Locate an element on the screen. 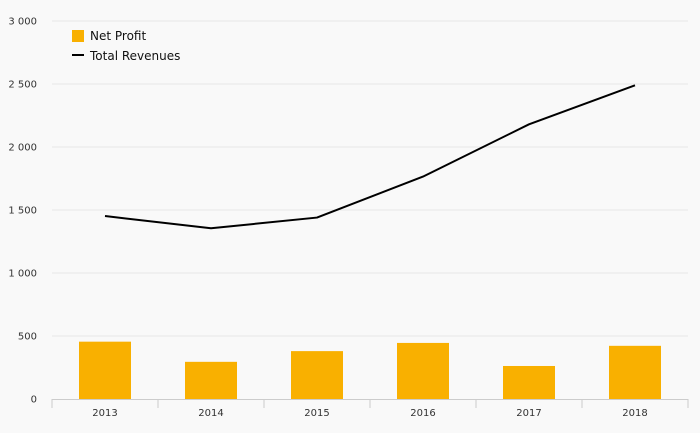 The height and width of the screenshot is (433, 700). x-tick-label: 2014 is located at coordinates (210, 413).